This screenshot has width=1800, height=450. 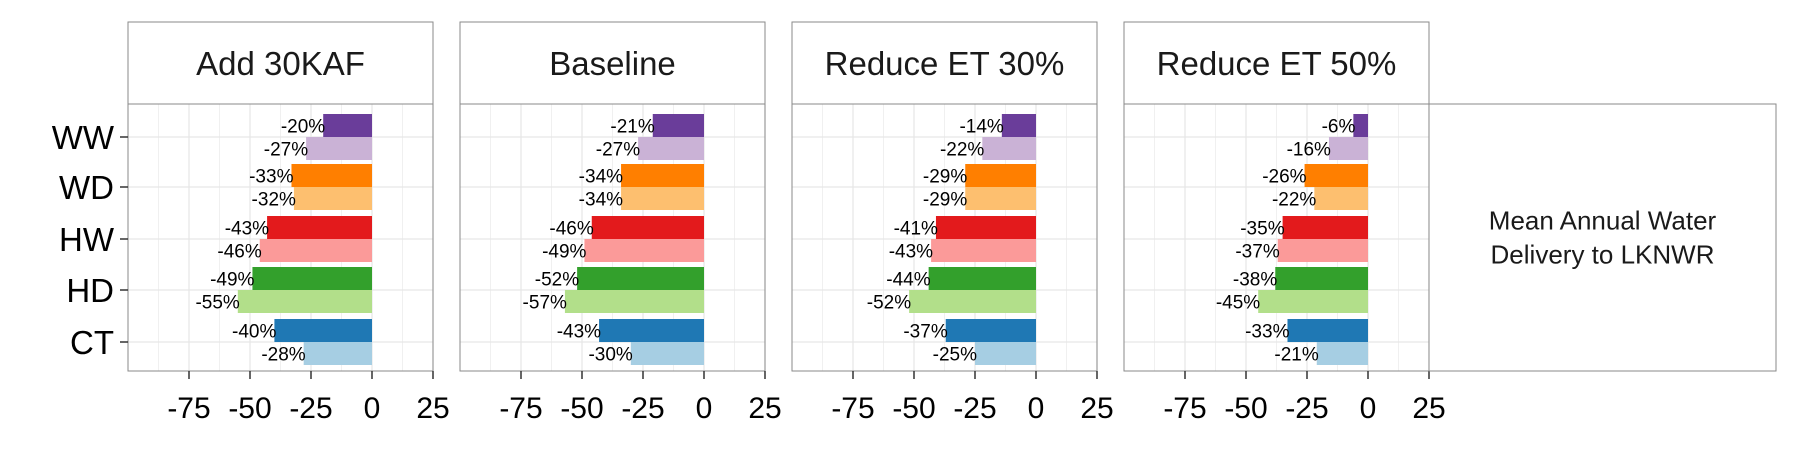 I want to click on bar-reduce-et-50-hd-dark, so click(x=1321, y=278).